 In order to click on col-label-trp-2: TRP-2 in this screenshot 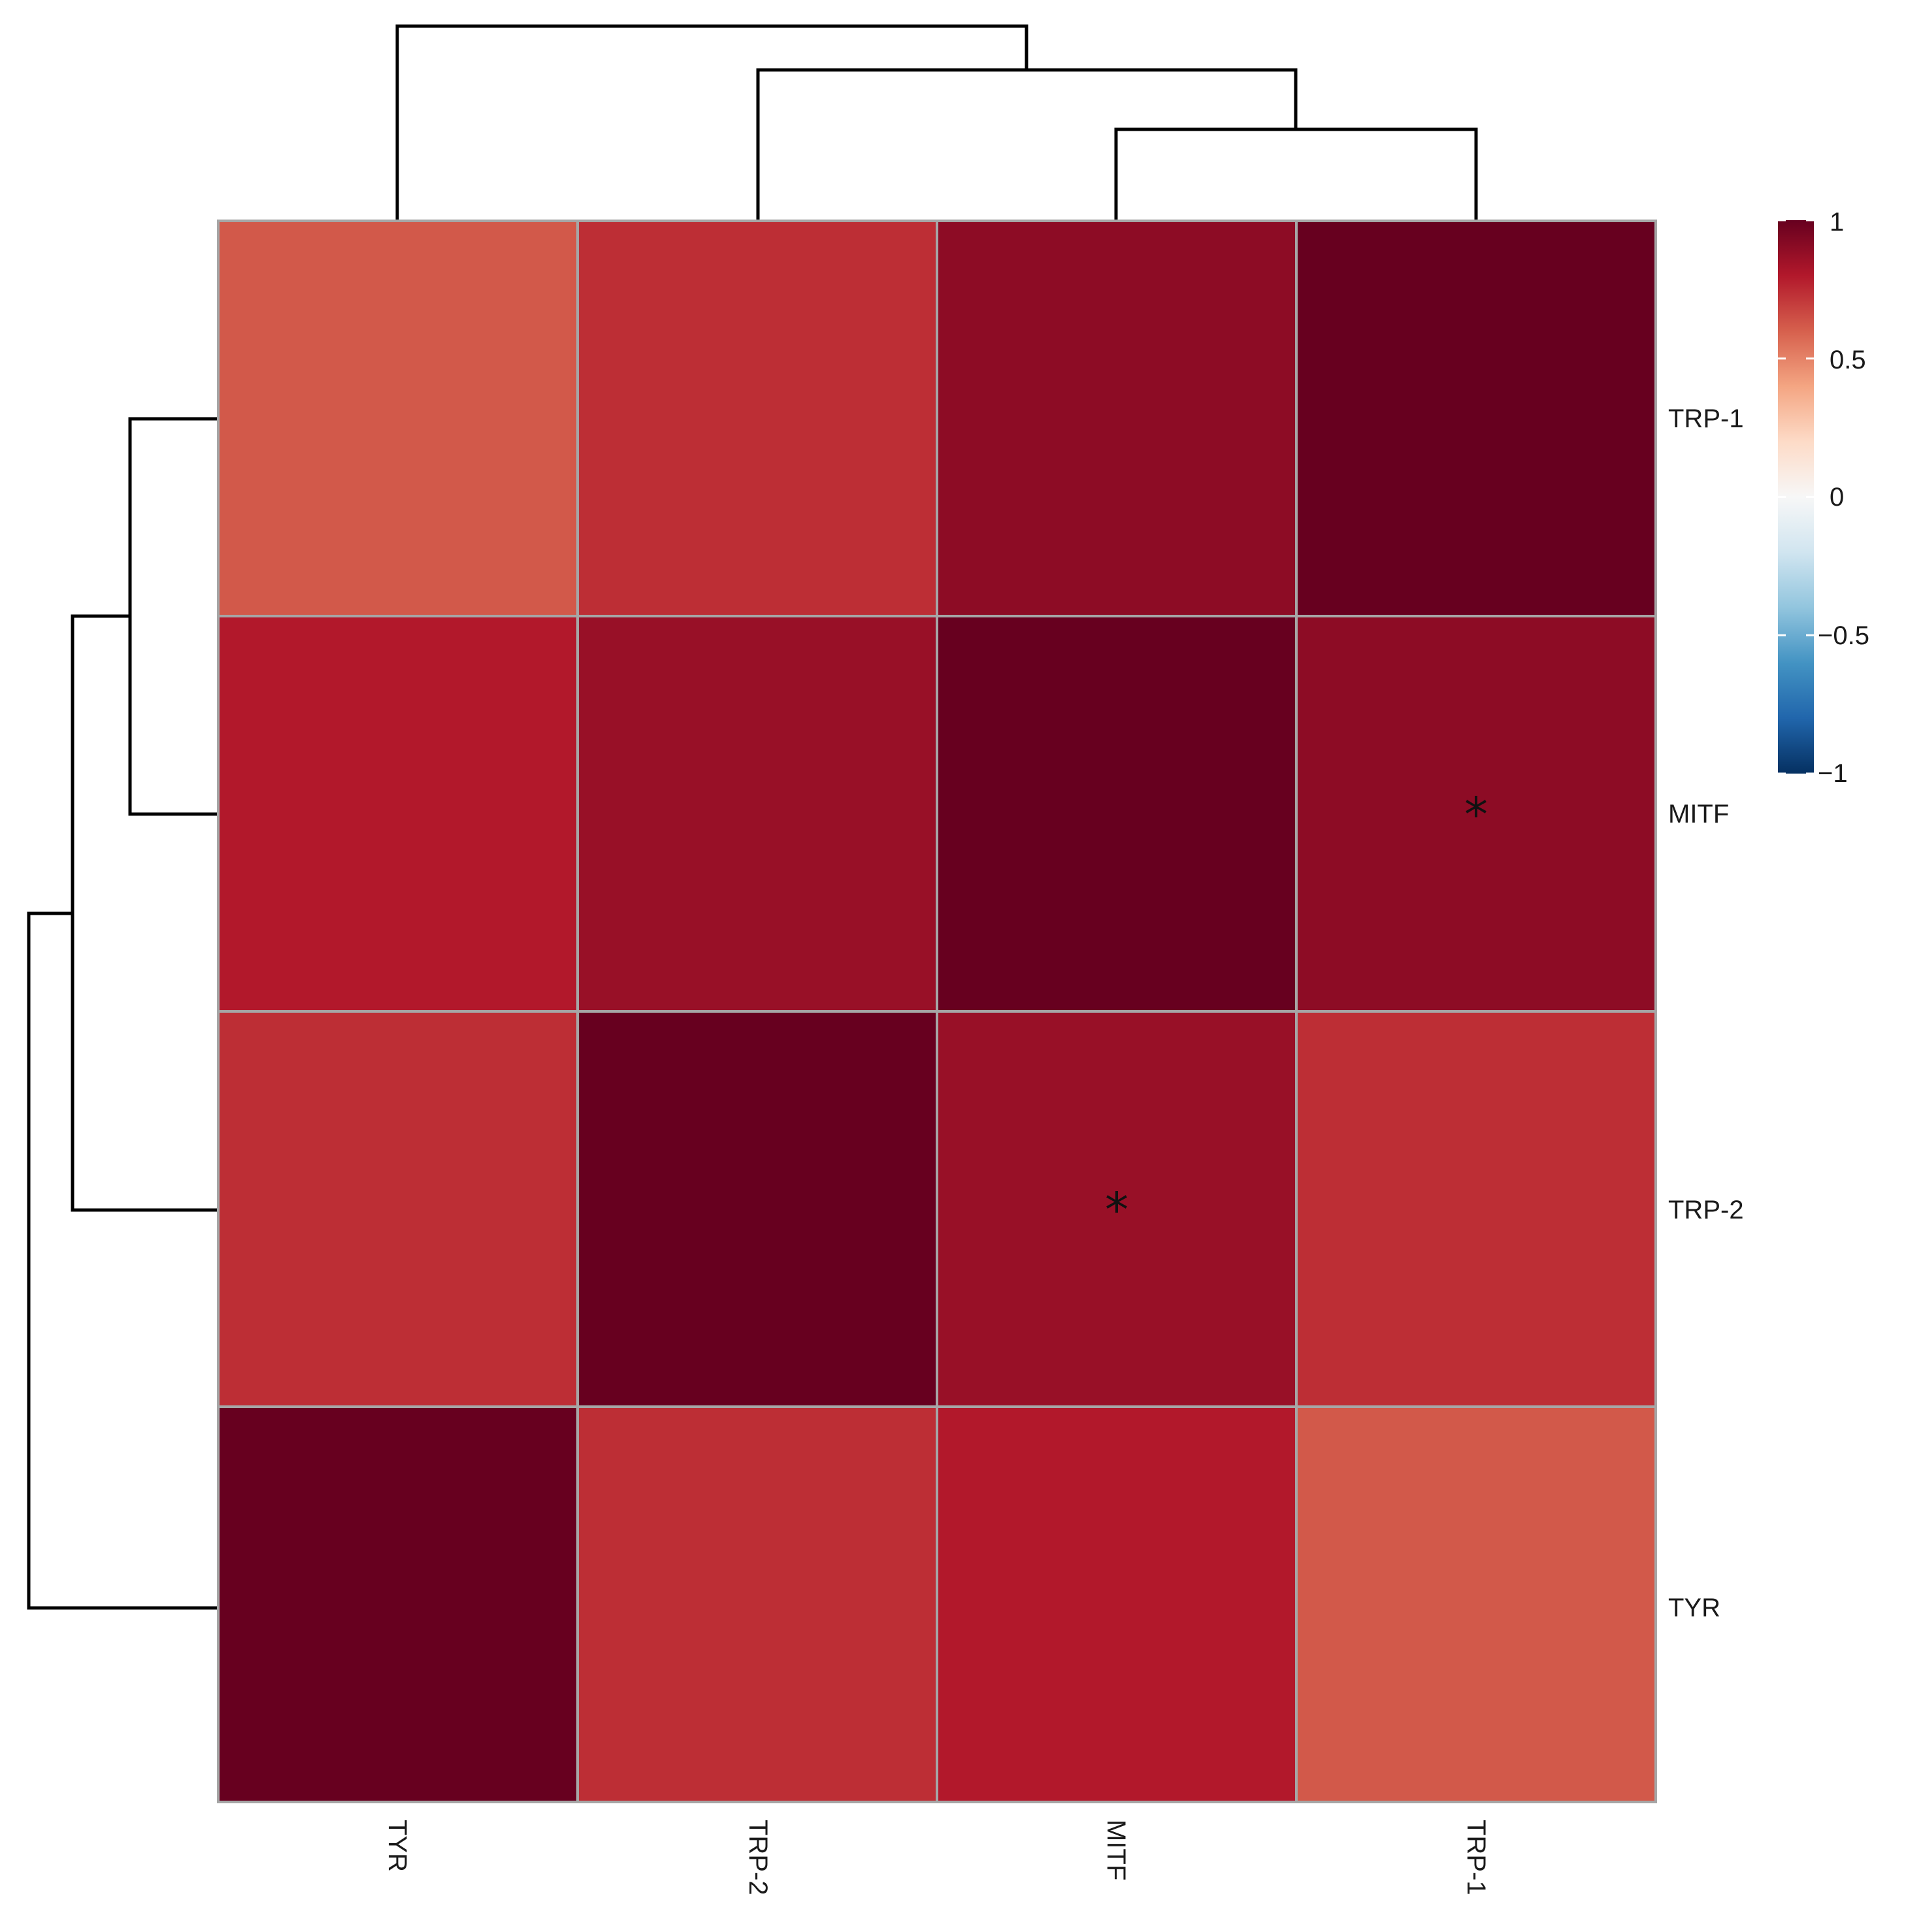, I will do `click(758, 1858)`.